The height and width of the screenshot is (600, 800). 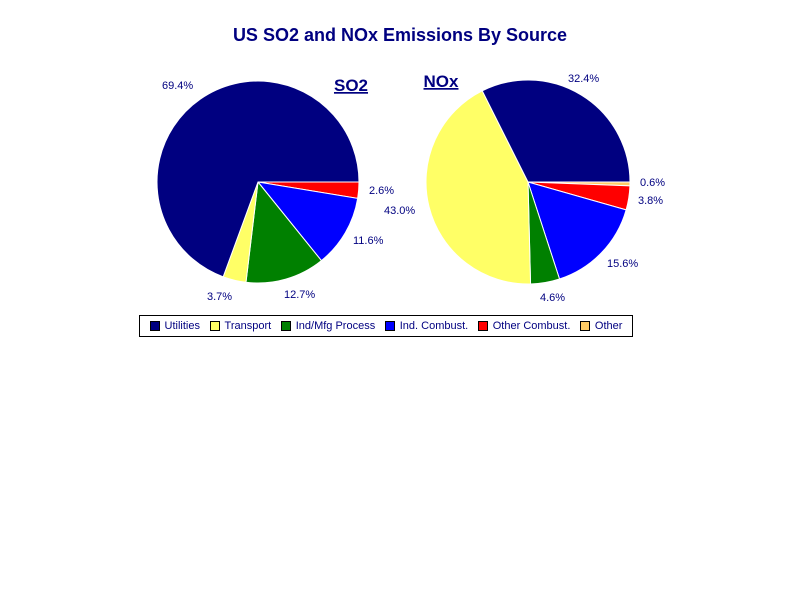 What do you see at coordinates (622, 264) in the screenshot?
I see `nox-label-ind-combust: 15.6%` at bounding box center [622, 264].